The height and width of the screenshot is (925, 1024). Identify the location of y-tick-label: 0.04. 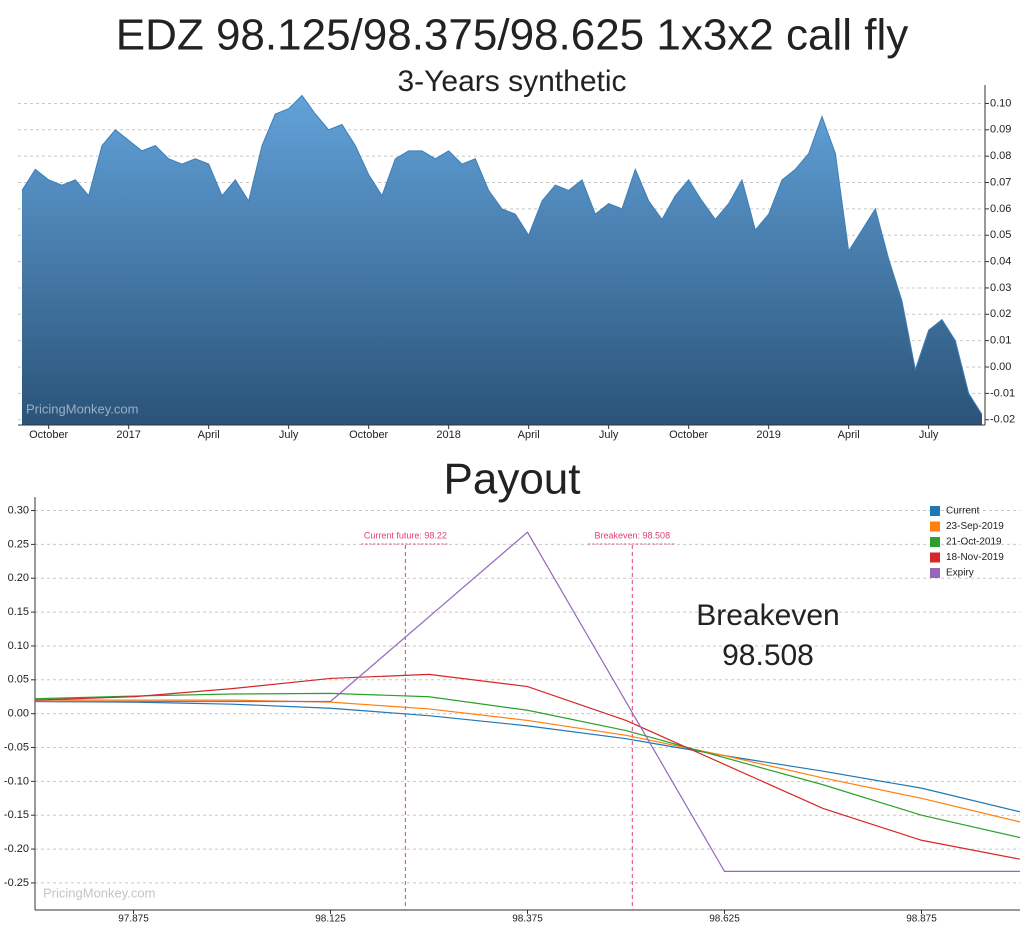
(1000, 261).